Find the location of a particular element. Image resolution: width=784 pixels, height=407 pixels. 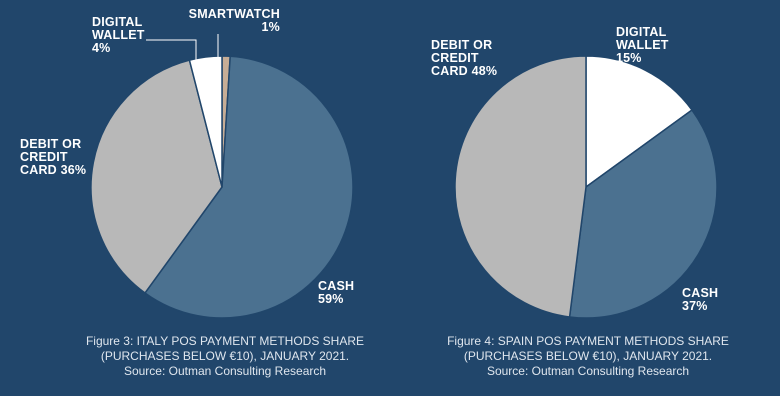

italy-pie-slice-debit-or-credit-card is located at coordinates (156, 177).